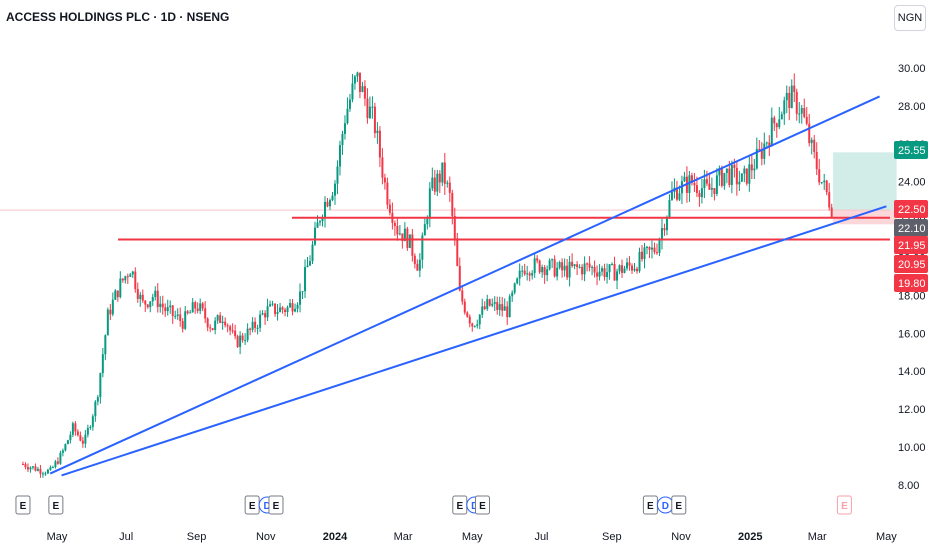 The image size is (932, 550). Describe the element at coordinates (612, 537) in the screenshot. I see `x-tick-label: Sep` at that location.